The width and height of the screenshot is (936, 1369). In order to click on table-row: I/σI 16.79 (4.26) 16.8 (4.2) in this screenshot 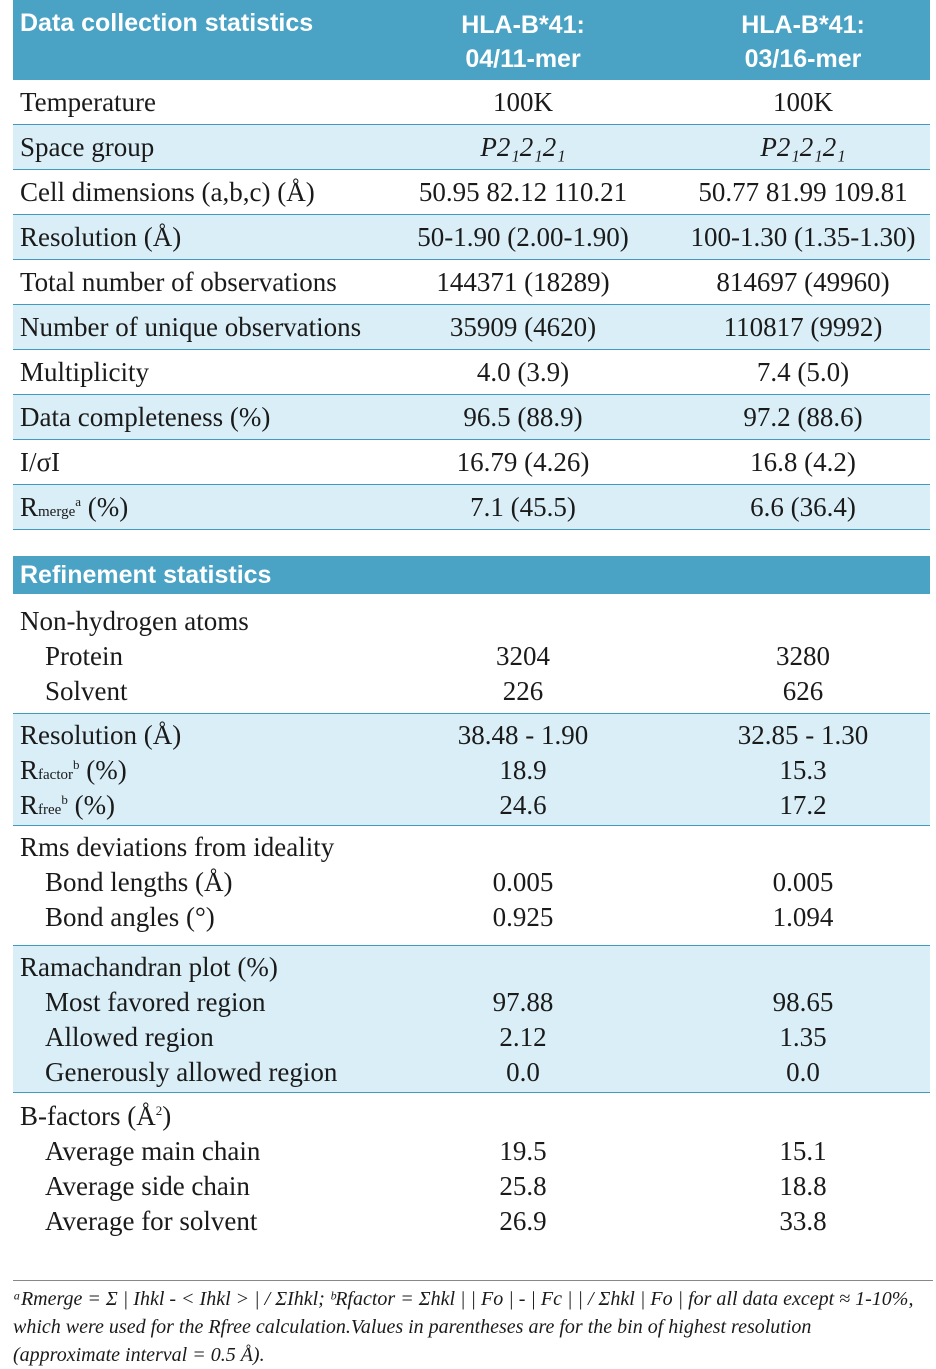, I will do `click(471, 462)`.